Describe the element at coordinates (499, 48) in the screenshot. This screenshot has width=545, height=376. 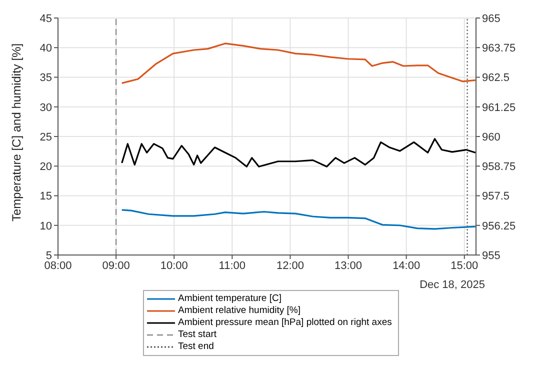
I see `y2-tick-label: 963.75` at that location.